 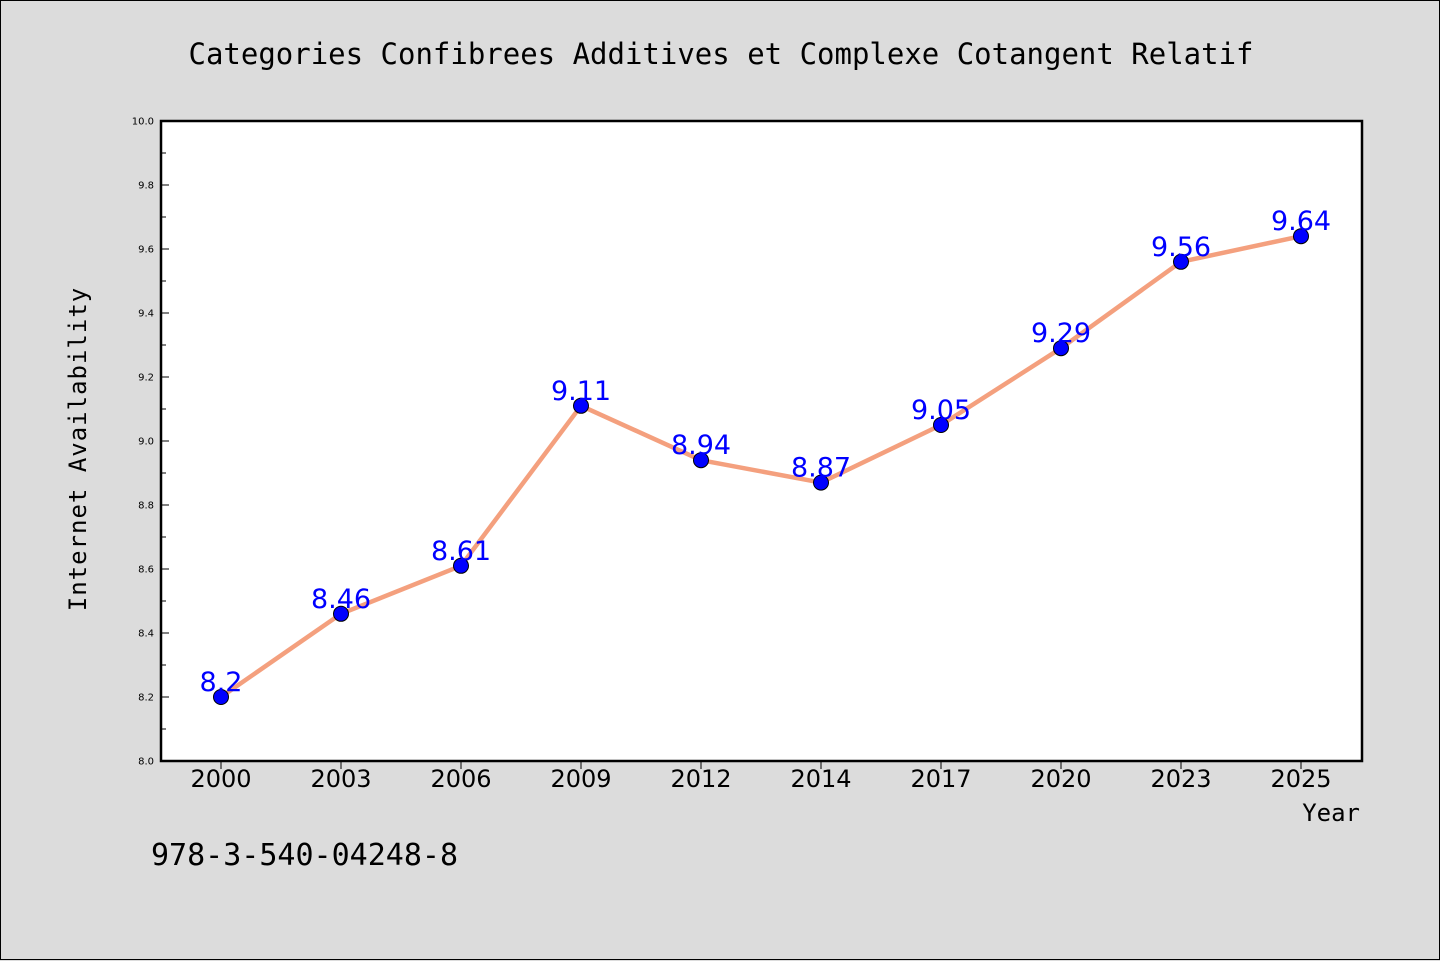 I want to click on x-axis-label: Year, so click(x=1331, y=813).